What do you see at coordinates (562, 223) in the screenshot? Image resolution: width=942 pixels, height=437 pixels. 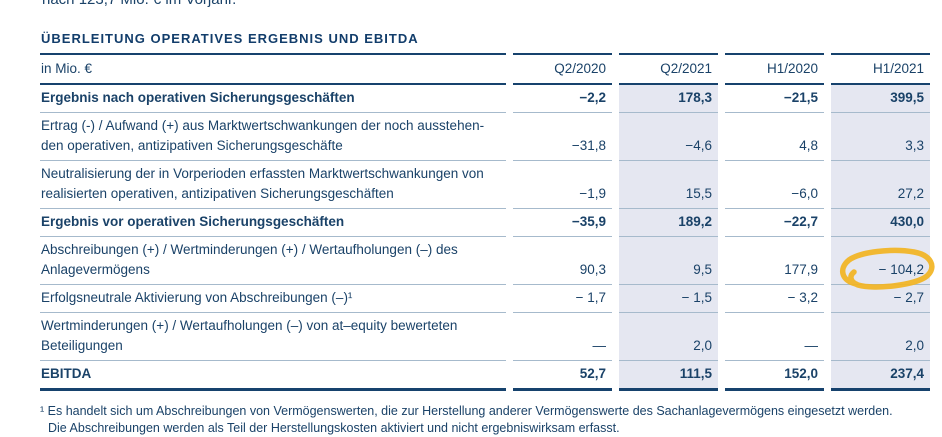 I see `cell-value: −35,9` at bounding box center [562, 223].